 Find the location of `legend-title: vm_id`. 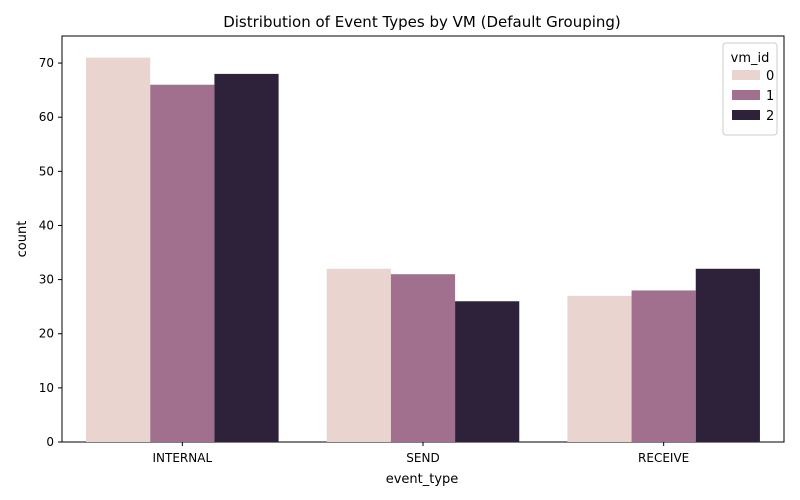

legend-title: vm_id is located at coordinates (750, 58).